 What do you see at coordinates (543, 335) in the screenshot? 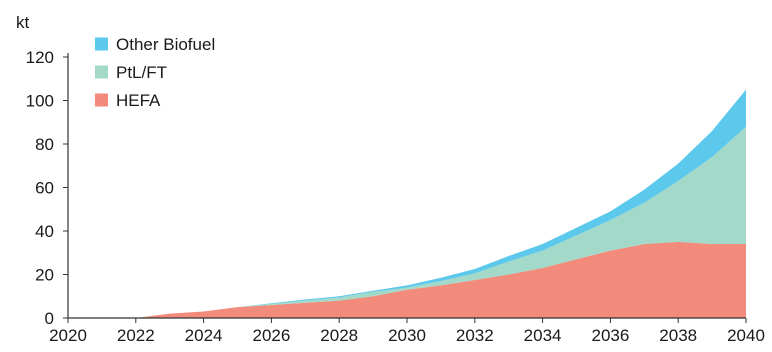
I see `x-tick-label: 2034` at bounding box center [543, 335].